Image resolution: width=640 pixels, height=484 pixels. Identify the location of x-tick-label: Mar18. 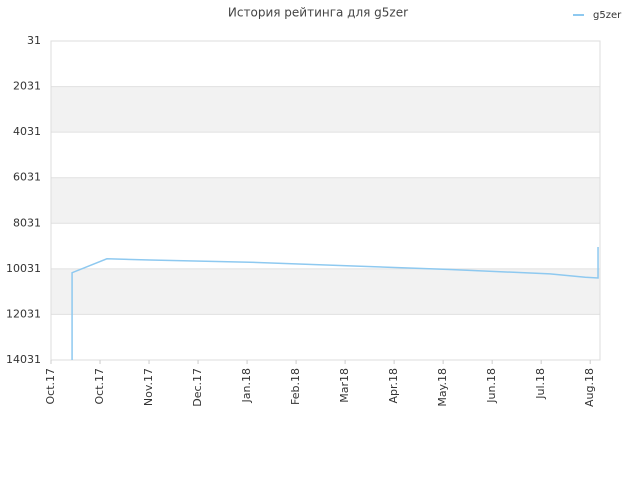
(344, 385).